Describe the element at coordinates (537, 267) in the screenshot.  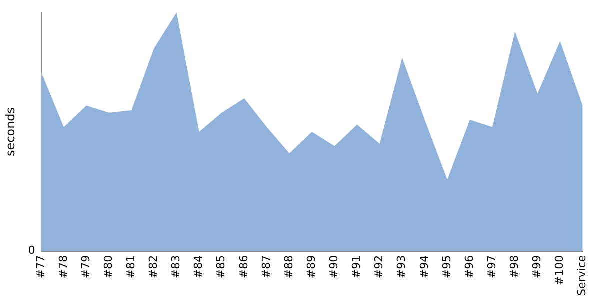
I see `x-tick-label: #99` at that location.